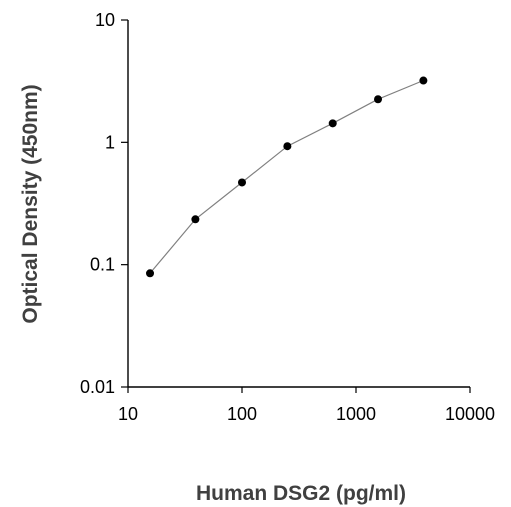 This screenshot has width=511, height=507. Describe the element at coordinates (356, 414) in the screenshot. I see `x-tick-label: 1000` at that location.